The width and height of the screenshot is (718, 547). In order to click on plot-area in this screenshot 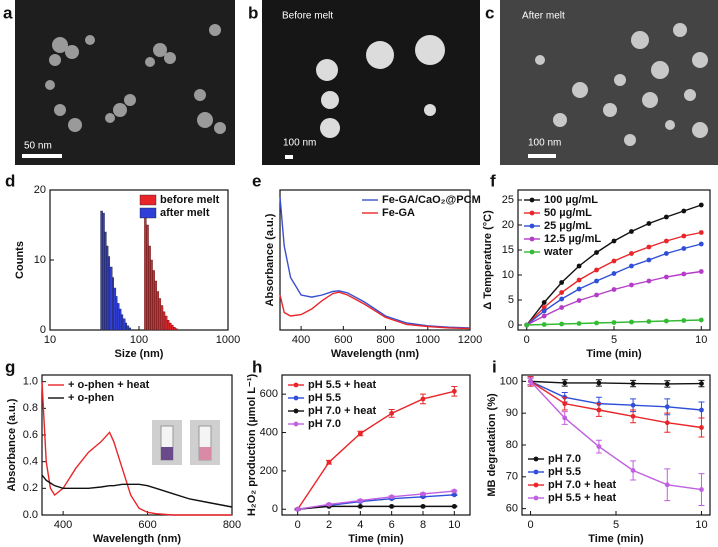, I will do `click(137, 448)`.